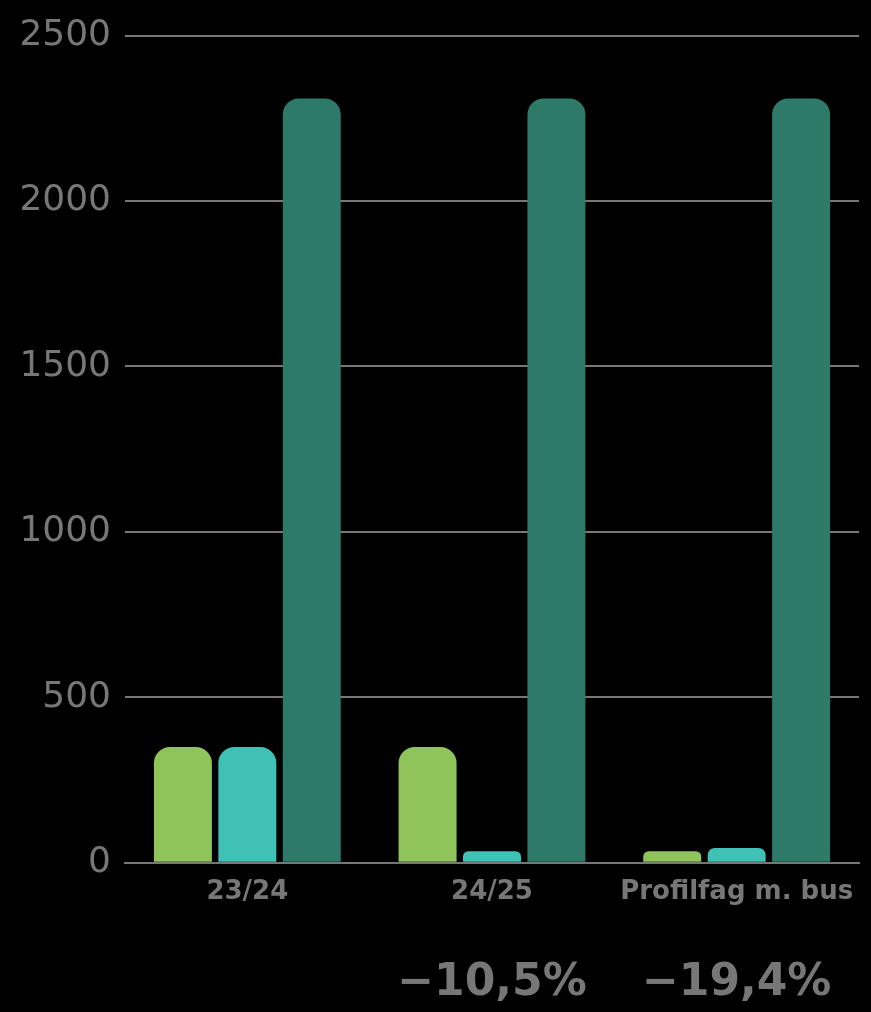 This screenshot has height=1012, width=871. Describe the element at coordinates (492, 890) in the screenshot. I see `x-tick-label: 24/25` at that location.